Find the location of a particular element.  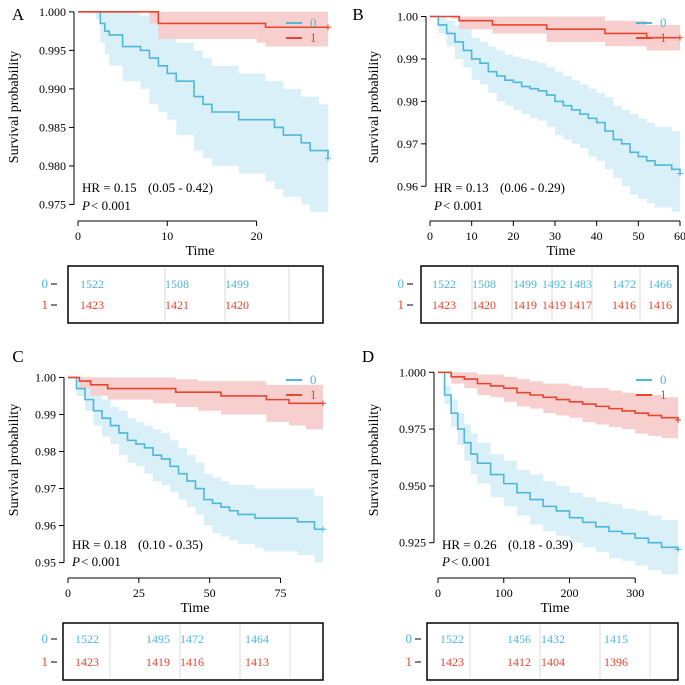

y-tick-label: 0.96 is located at coordinates (45, 526).